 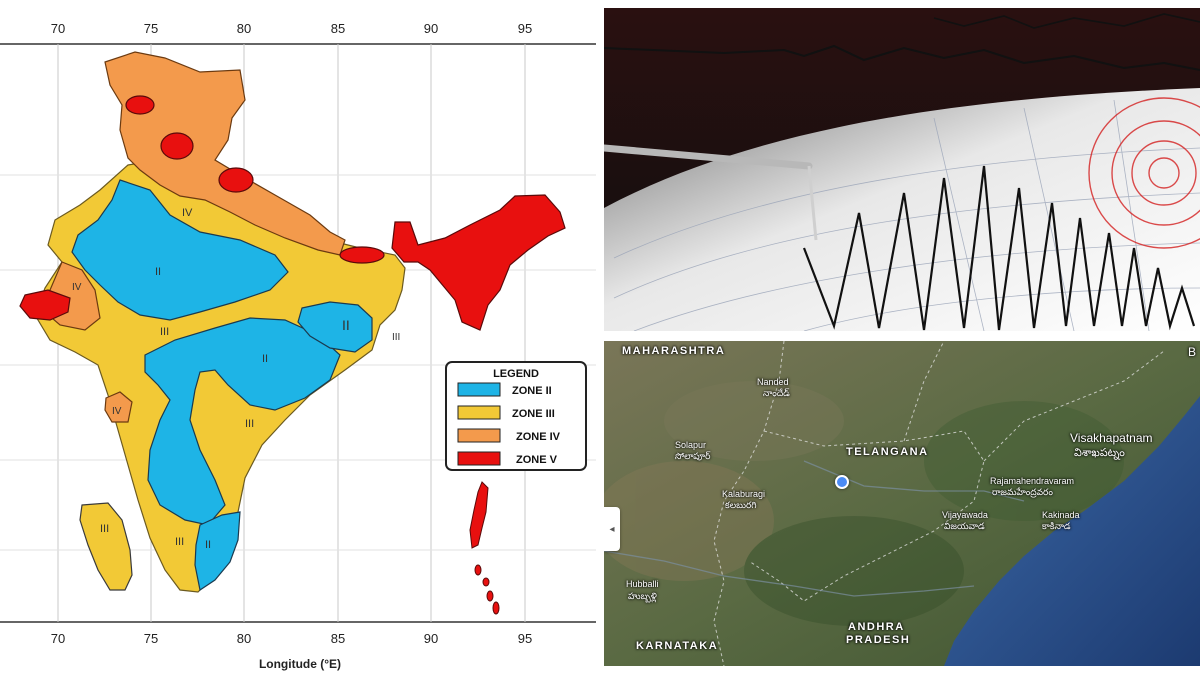 What do you see at coordinates (887, 452) in the screenshot?
I see `state-label-telangana: TELANGANA` at bounding box center [887, 452].